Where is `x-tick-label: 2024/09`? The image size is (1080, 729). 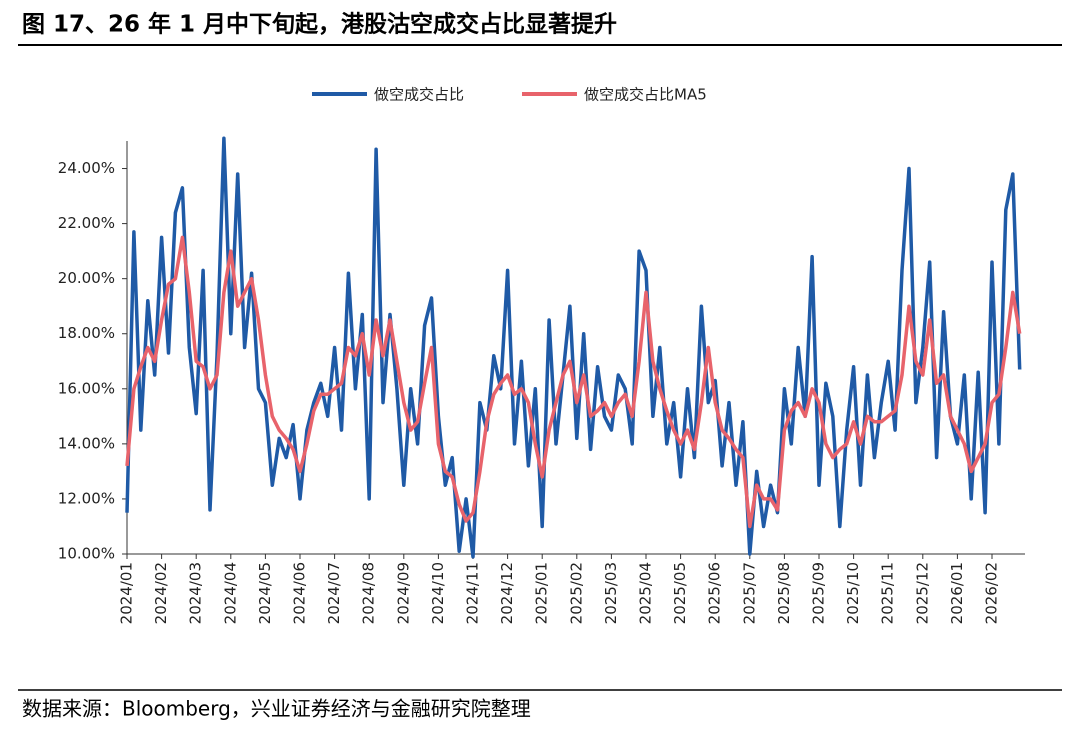 x-tick-label: 2024/09 is located at coordinates (403, 593).